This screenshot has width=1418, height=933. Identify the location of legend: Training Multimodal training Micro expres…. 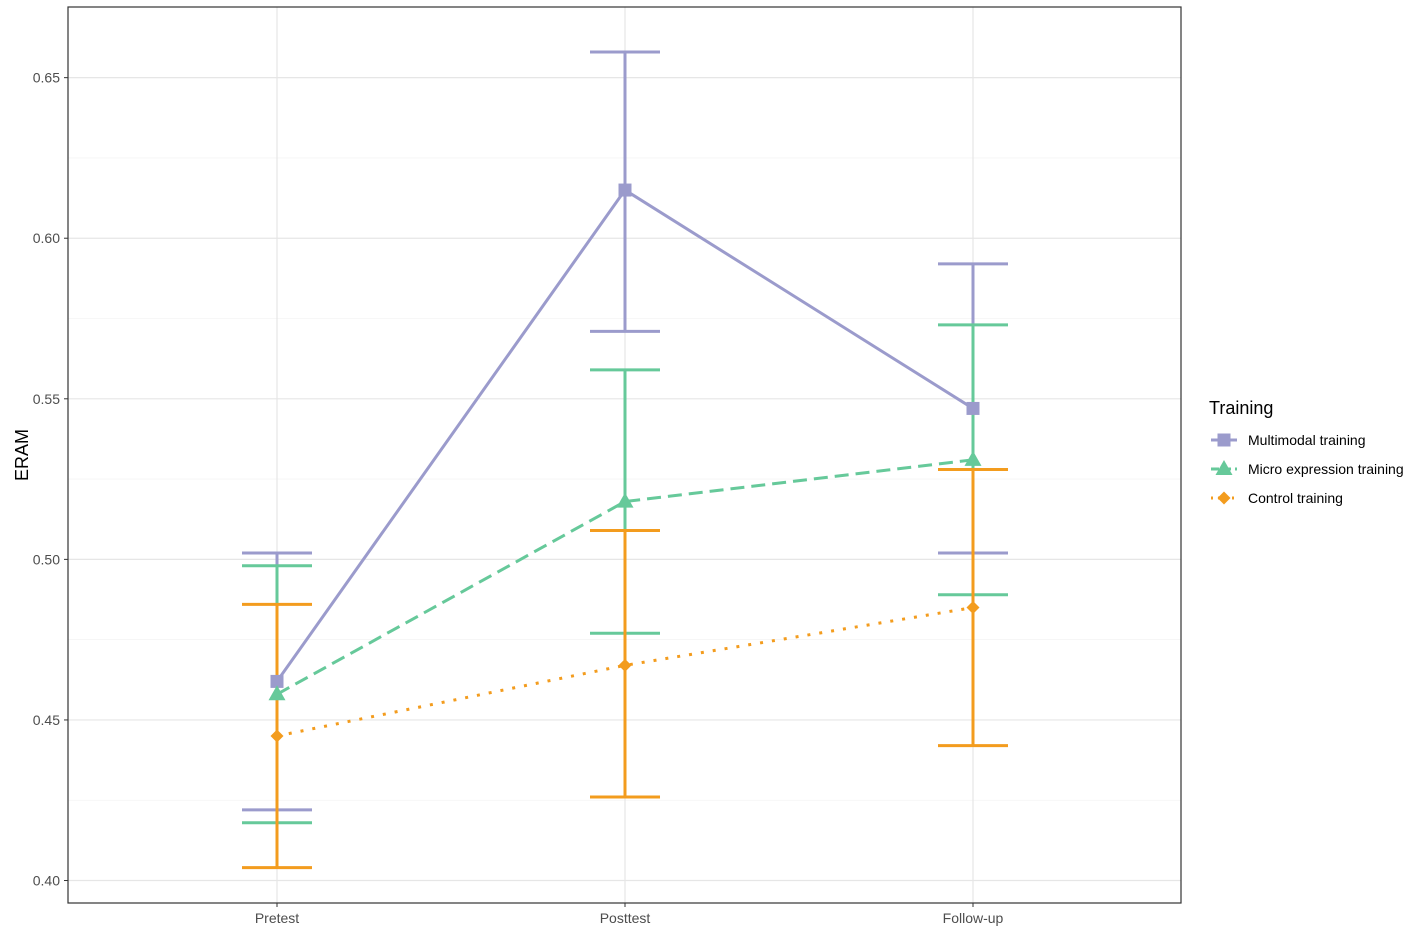
(1306, 452).